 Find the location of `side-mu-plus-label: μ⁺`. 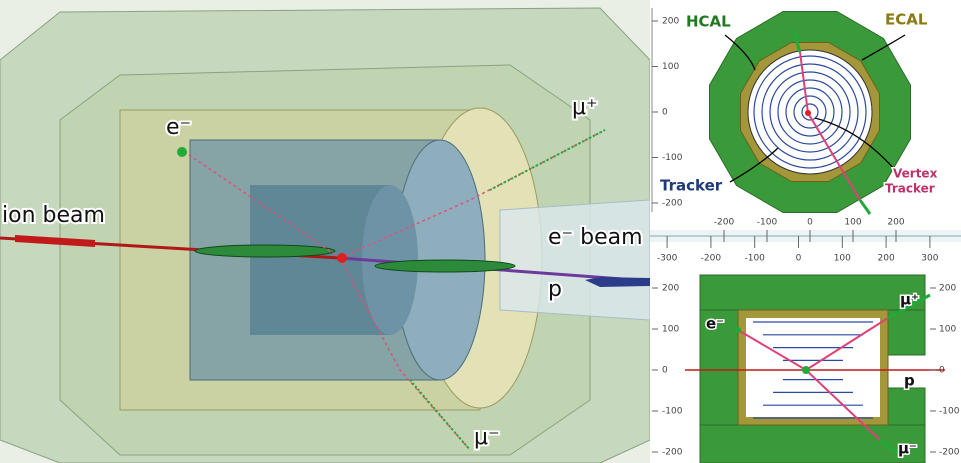

side-mu-plus-label: μ⁺ is located at coordinates (909, 300).